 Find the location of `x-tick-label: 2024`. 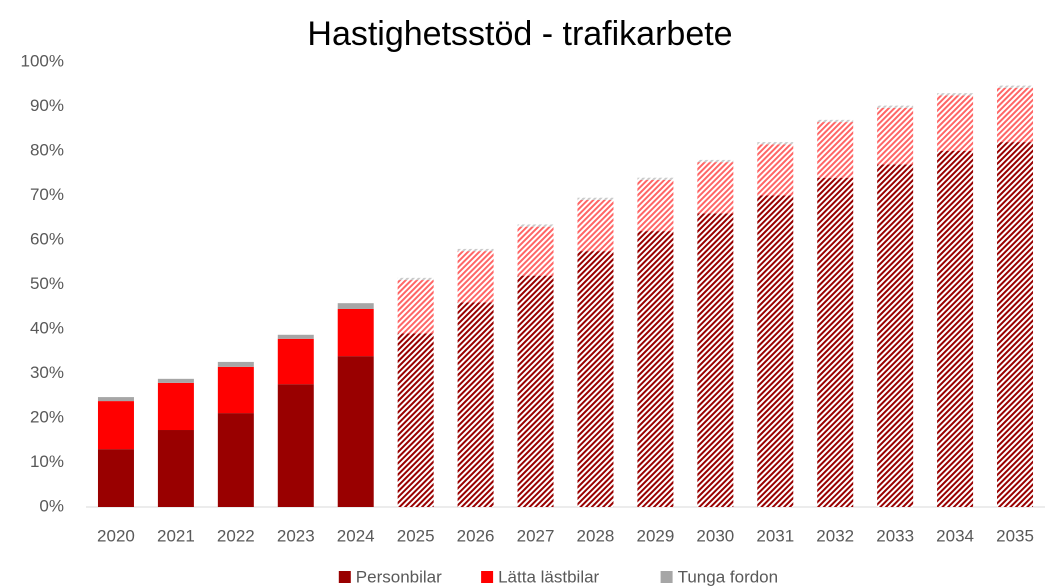

x-tick-label: 2024 is located at coordinates (356, 535).